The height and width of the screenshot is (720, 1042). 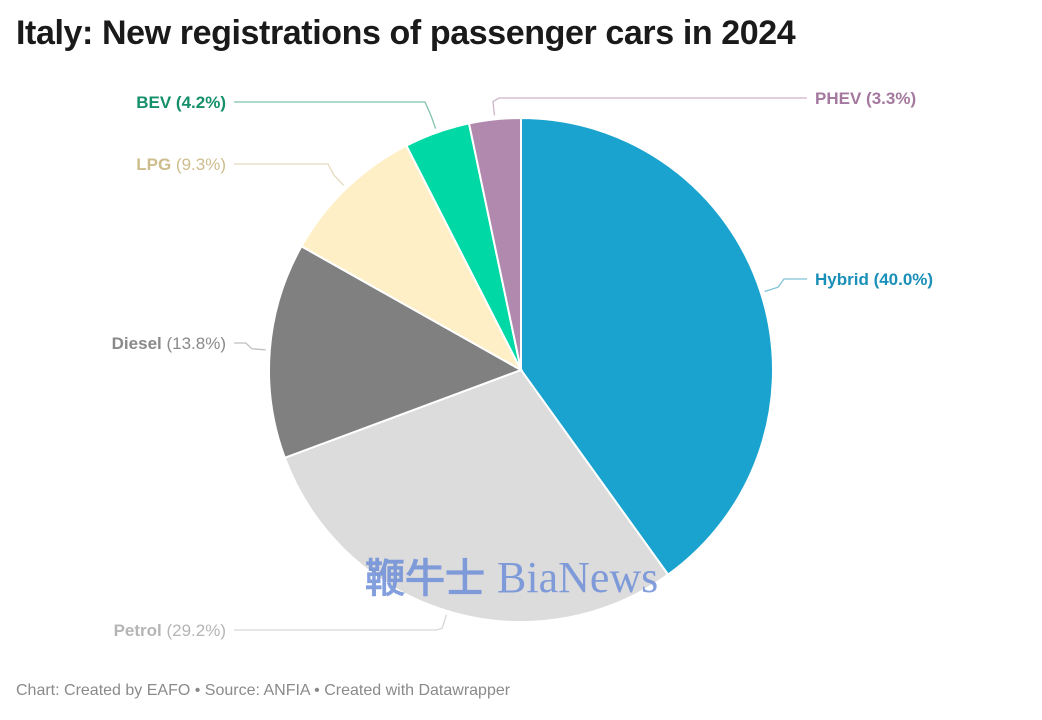 What do you see at coordinates (891, 98) in the screenshot?
I see `slice-label-value: (3.3%)` at bounding box center [891, 98].